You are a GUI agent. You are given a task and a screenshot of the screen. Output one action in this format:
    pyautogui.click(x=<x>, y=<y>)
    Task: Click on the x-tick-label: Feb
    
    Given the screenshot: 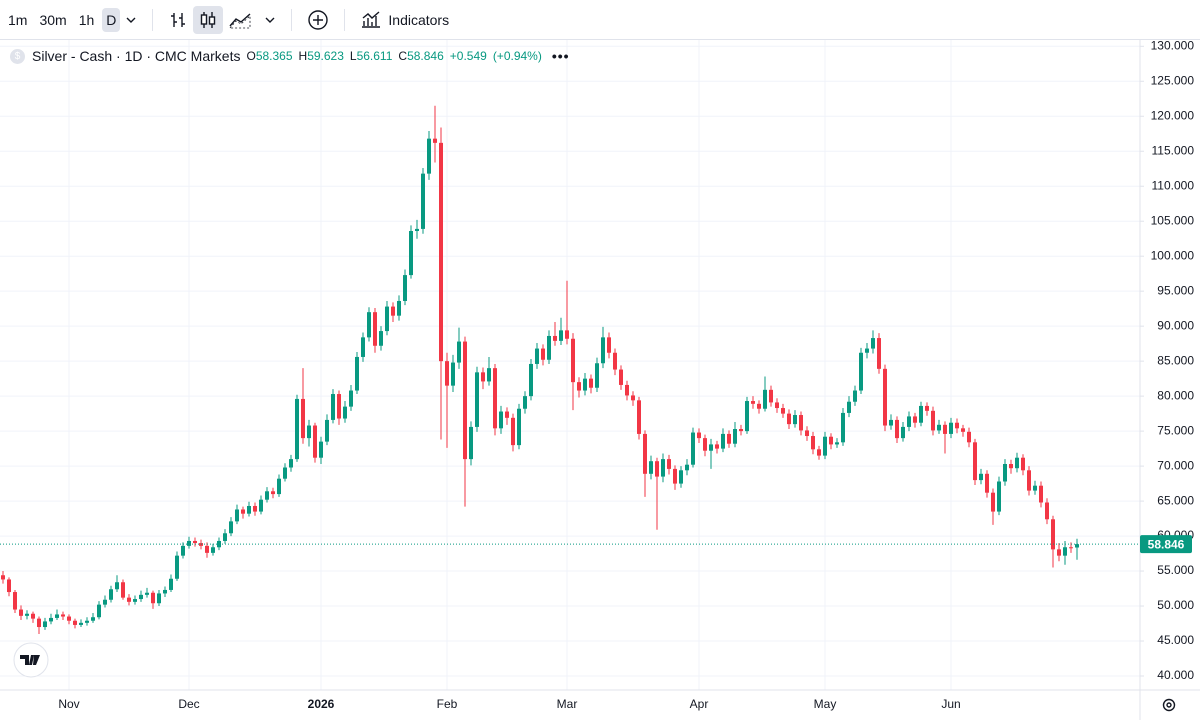 What is the action you would take?
    pyautogui.click(x=447, y=704)
    